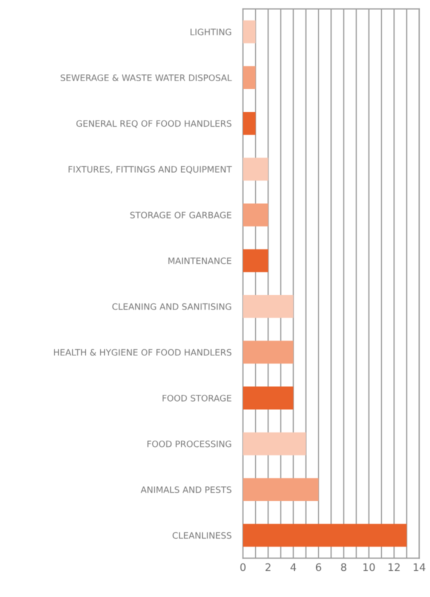  Describe the element at coordinates (319, 567) in the screenshot. I see `x-tick-label: 6` at that location.